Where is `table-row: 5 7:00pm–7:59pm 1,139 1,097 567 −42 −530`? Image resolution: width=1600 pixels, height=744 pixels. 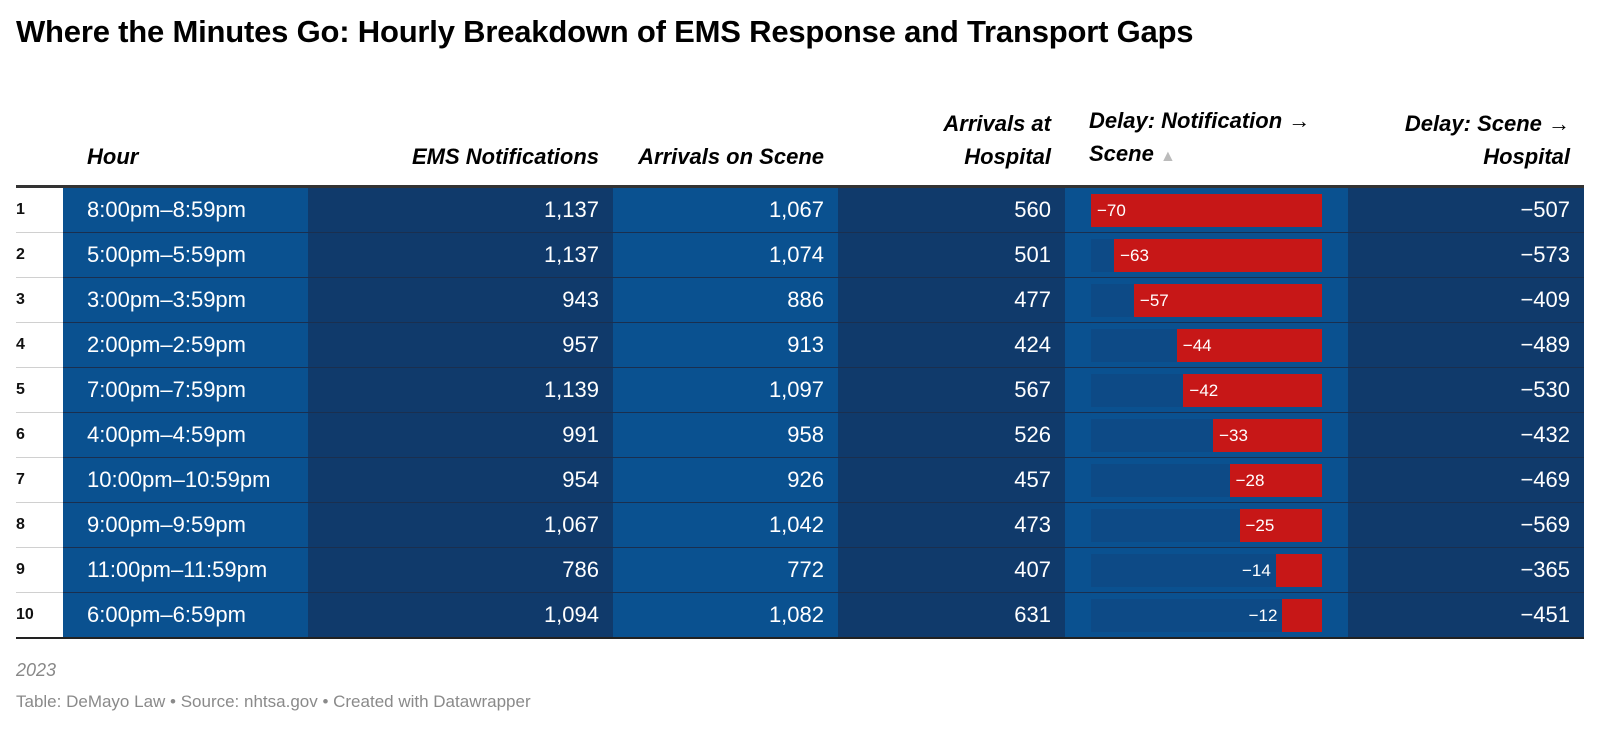 table-row: 5 7:00pm–7:59pm 1,139 1,097 567 −42 −530 is located at coordinates (800, 390).